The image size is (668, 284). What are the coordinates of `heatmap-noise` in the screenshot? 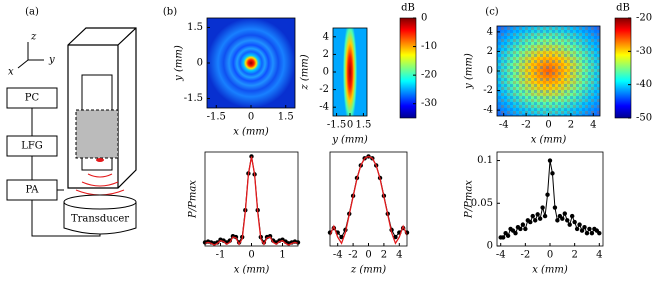 It's located at (548, 71).